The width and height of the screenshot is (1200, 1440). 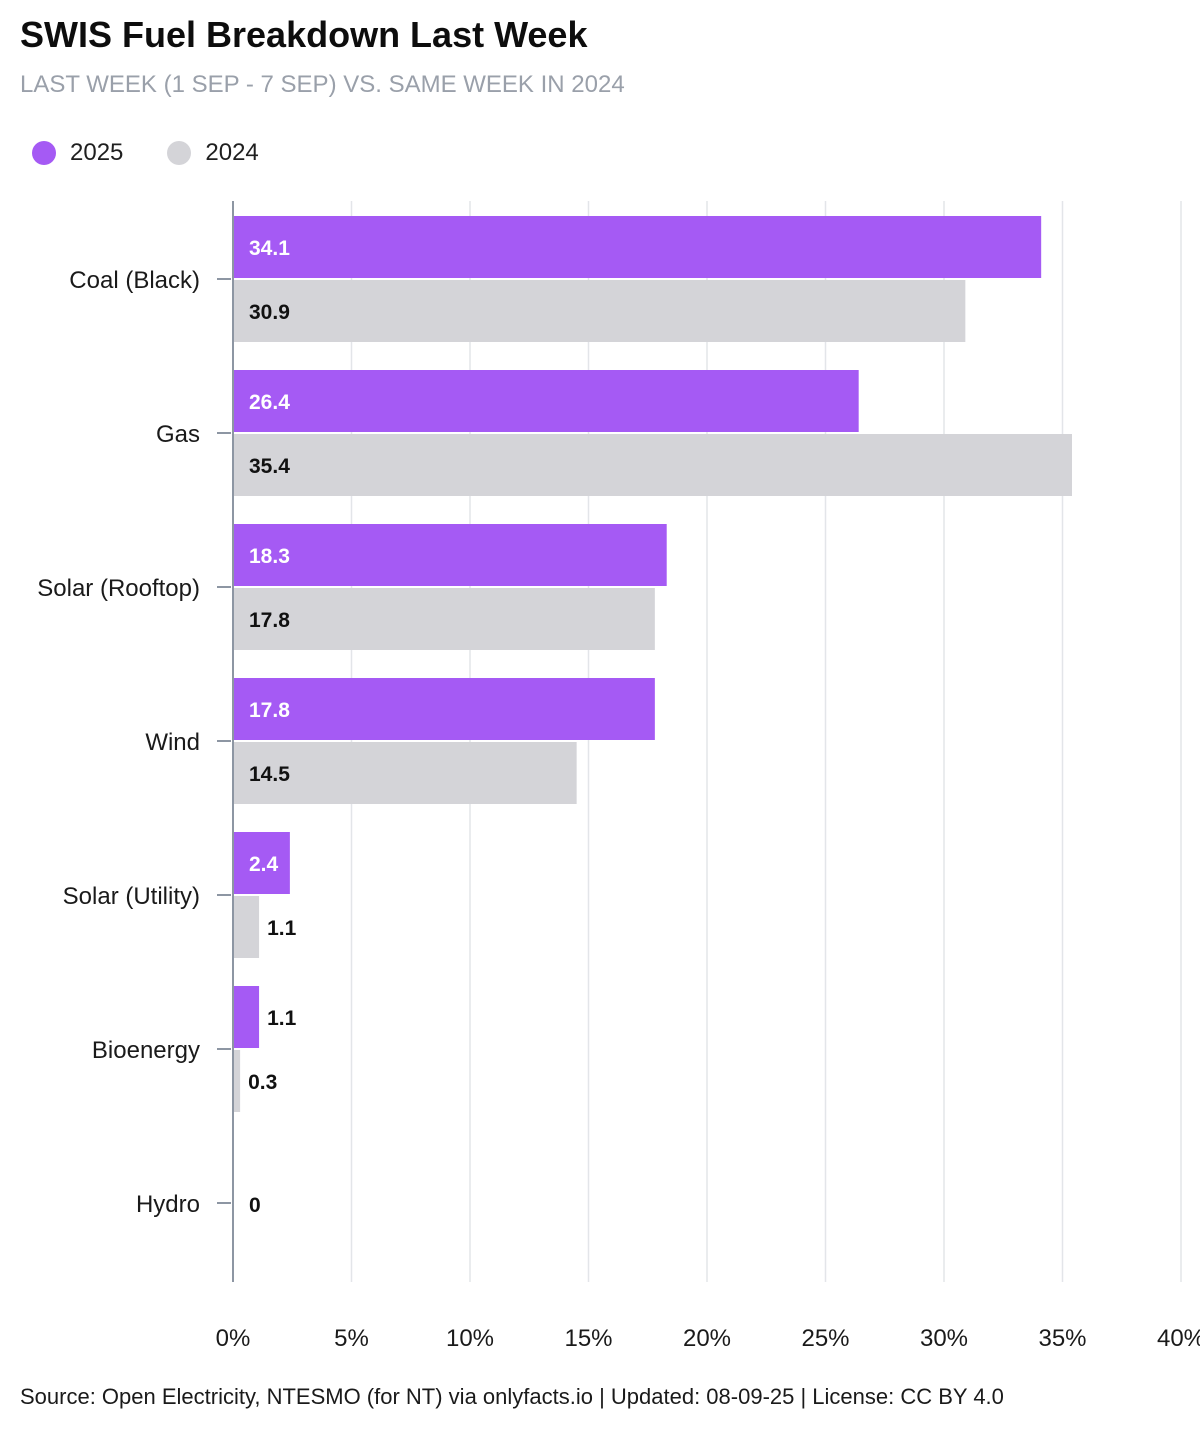 What do you see at coordinates (944, 1338) in the screenshot?
I see `x-tick-label: 30%` at bounding box center [944, 1338].